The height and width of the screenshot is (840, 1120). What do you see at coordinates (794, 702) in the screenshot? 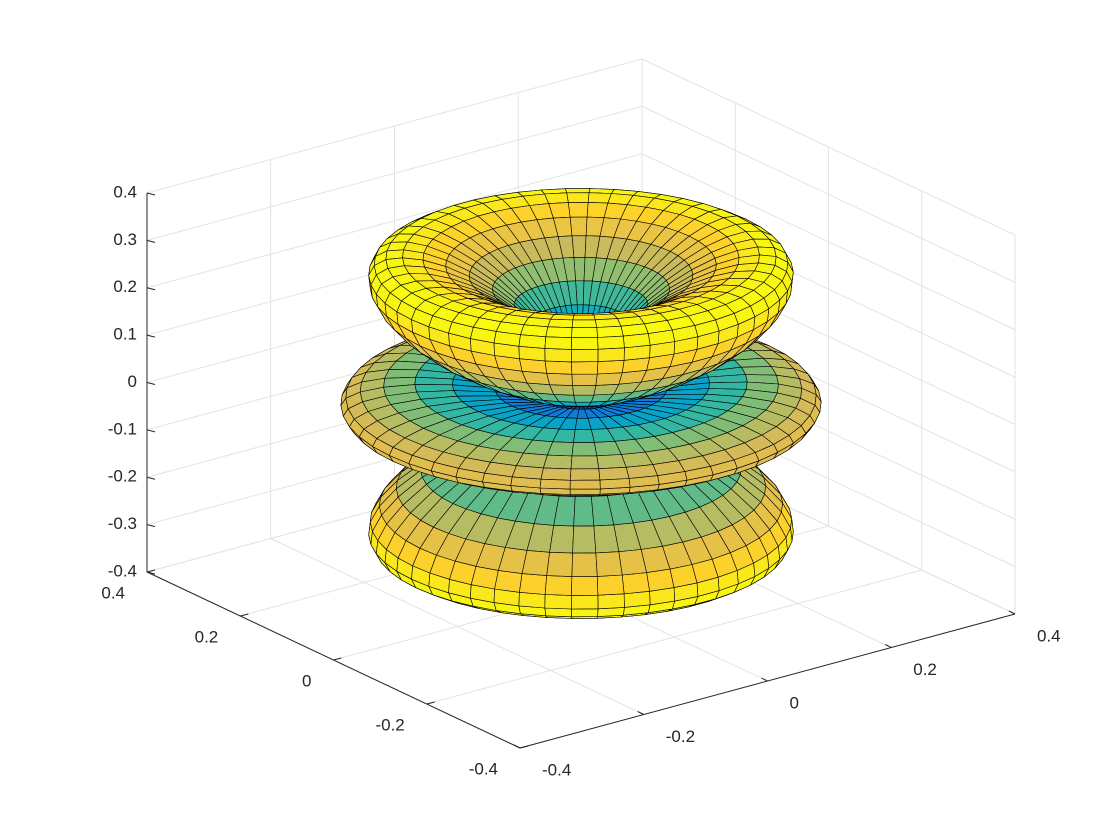
I see `x-tick-label: 0` at bounding box center [794, 702].